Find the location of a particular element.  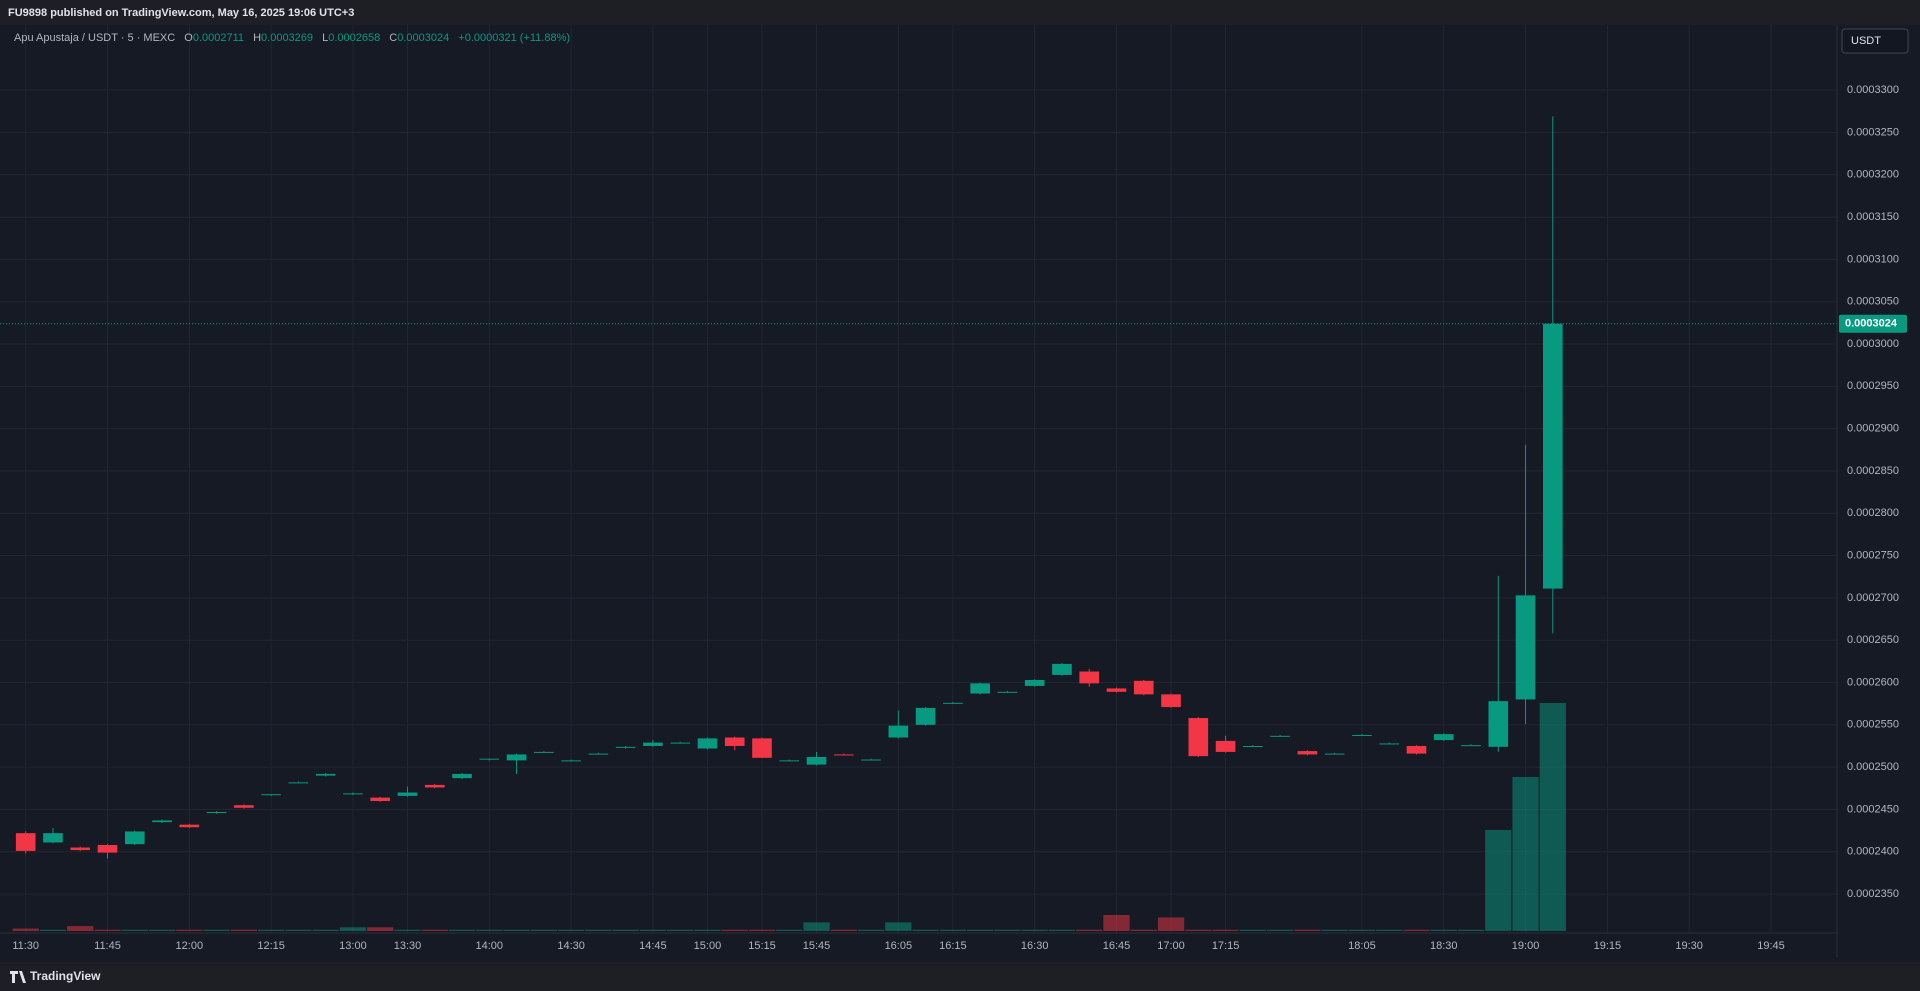

header-bar is located at coordinates (960, 12).